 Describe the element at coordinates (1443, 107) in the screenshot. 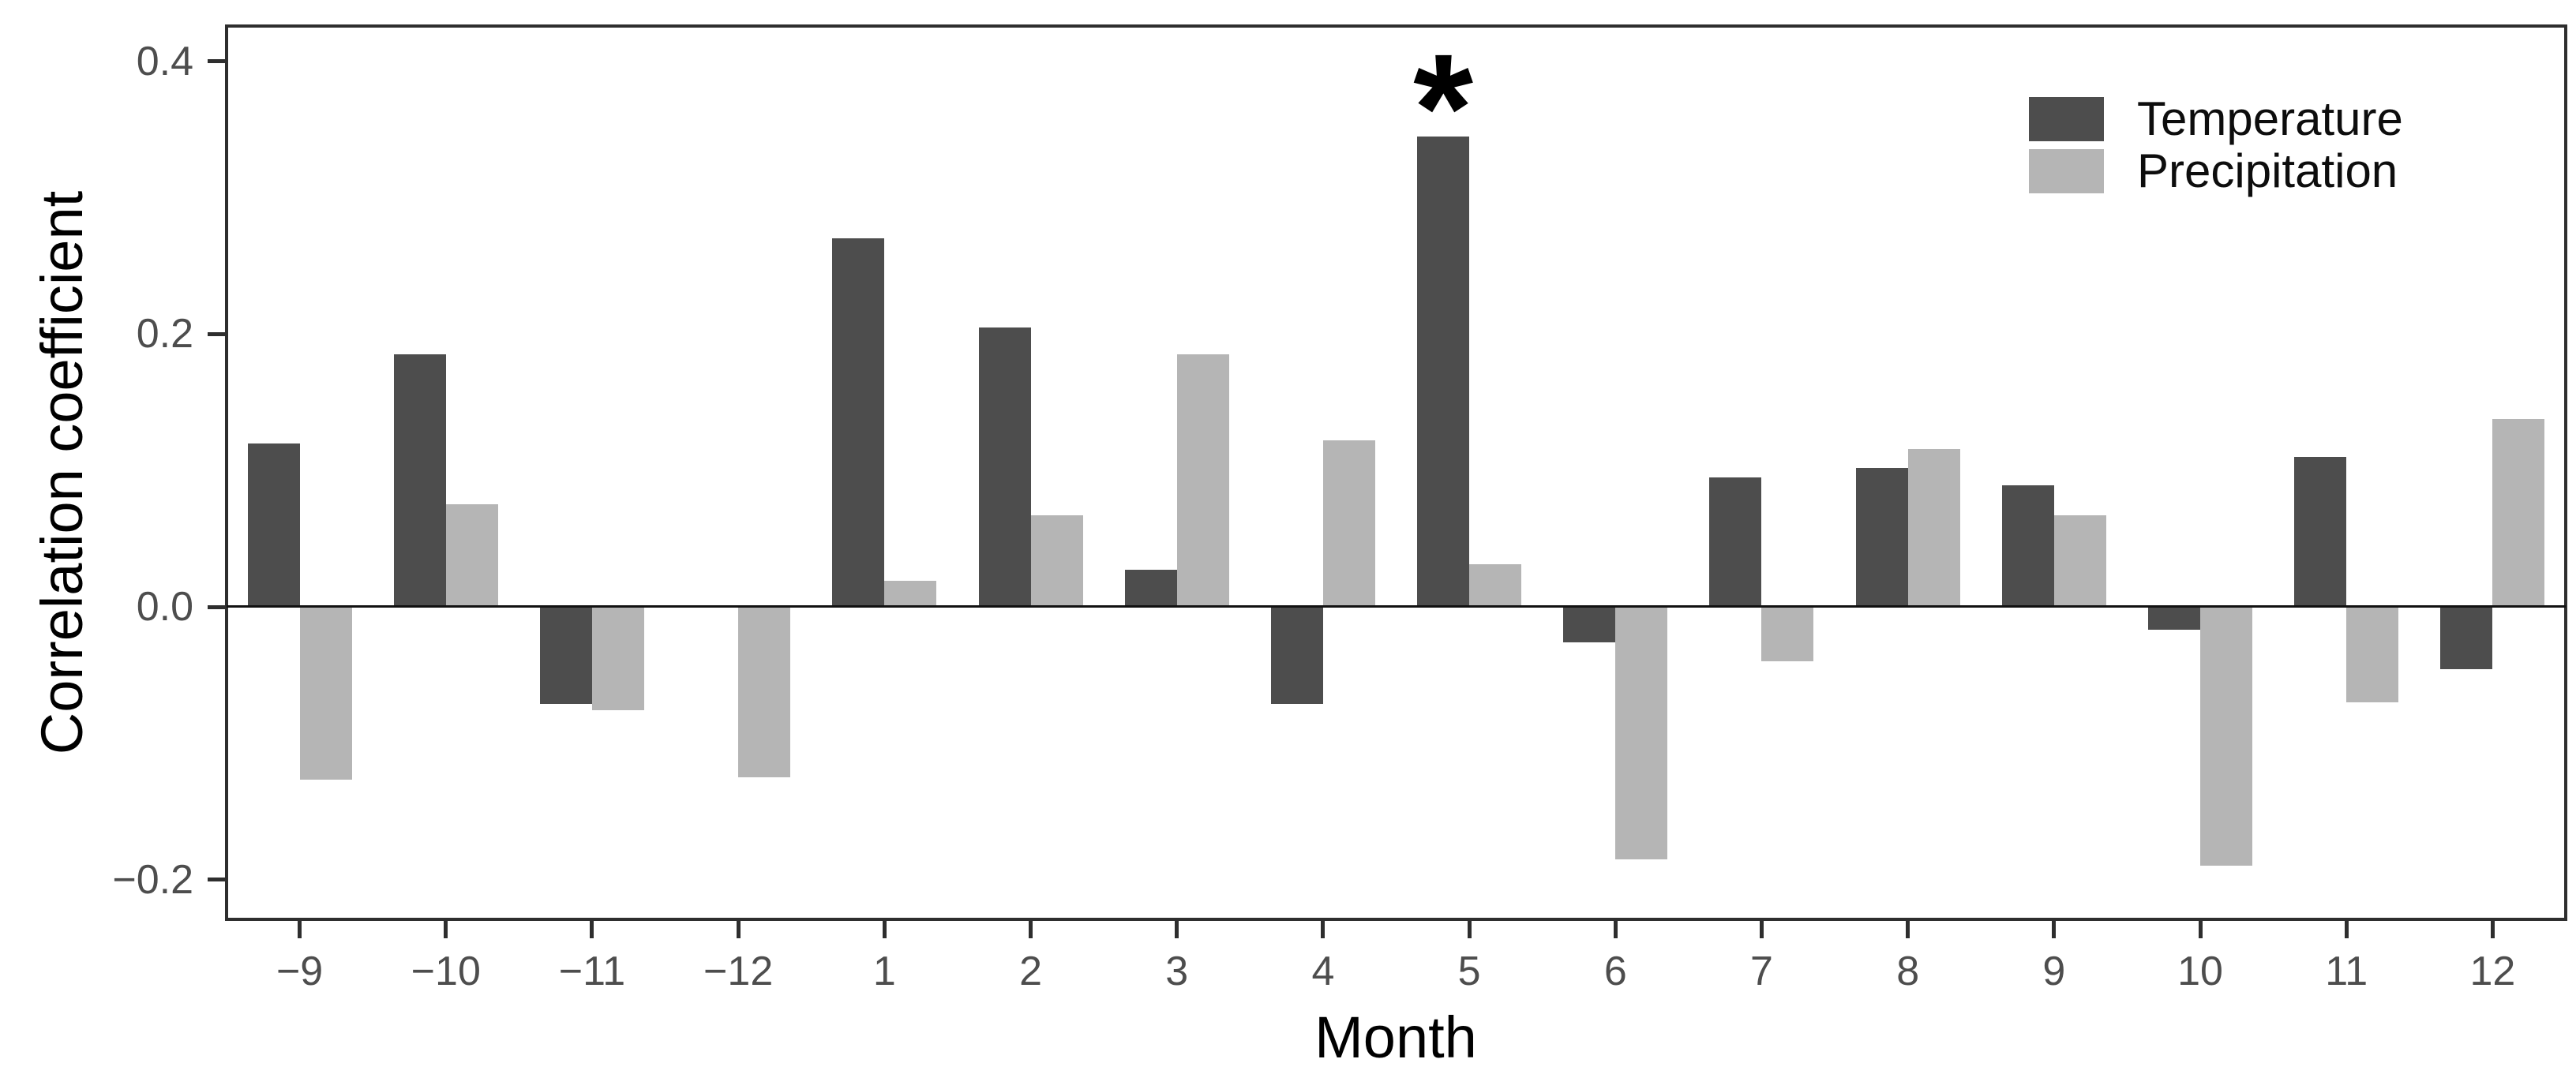

I see `significance-asterisk: *` at that location.